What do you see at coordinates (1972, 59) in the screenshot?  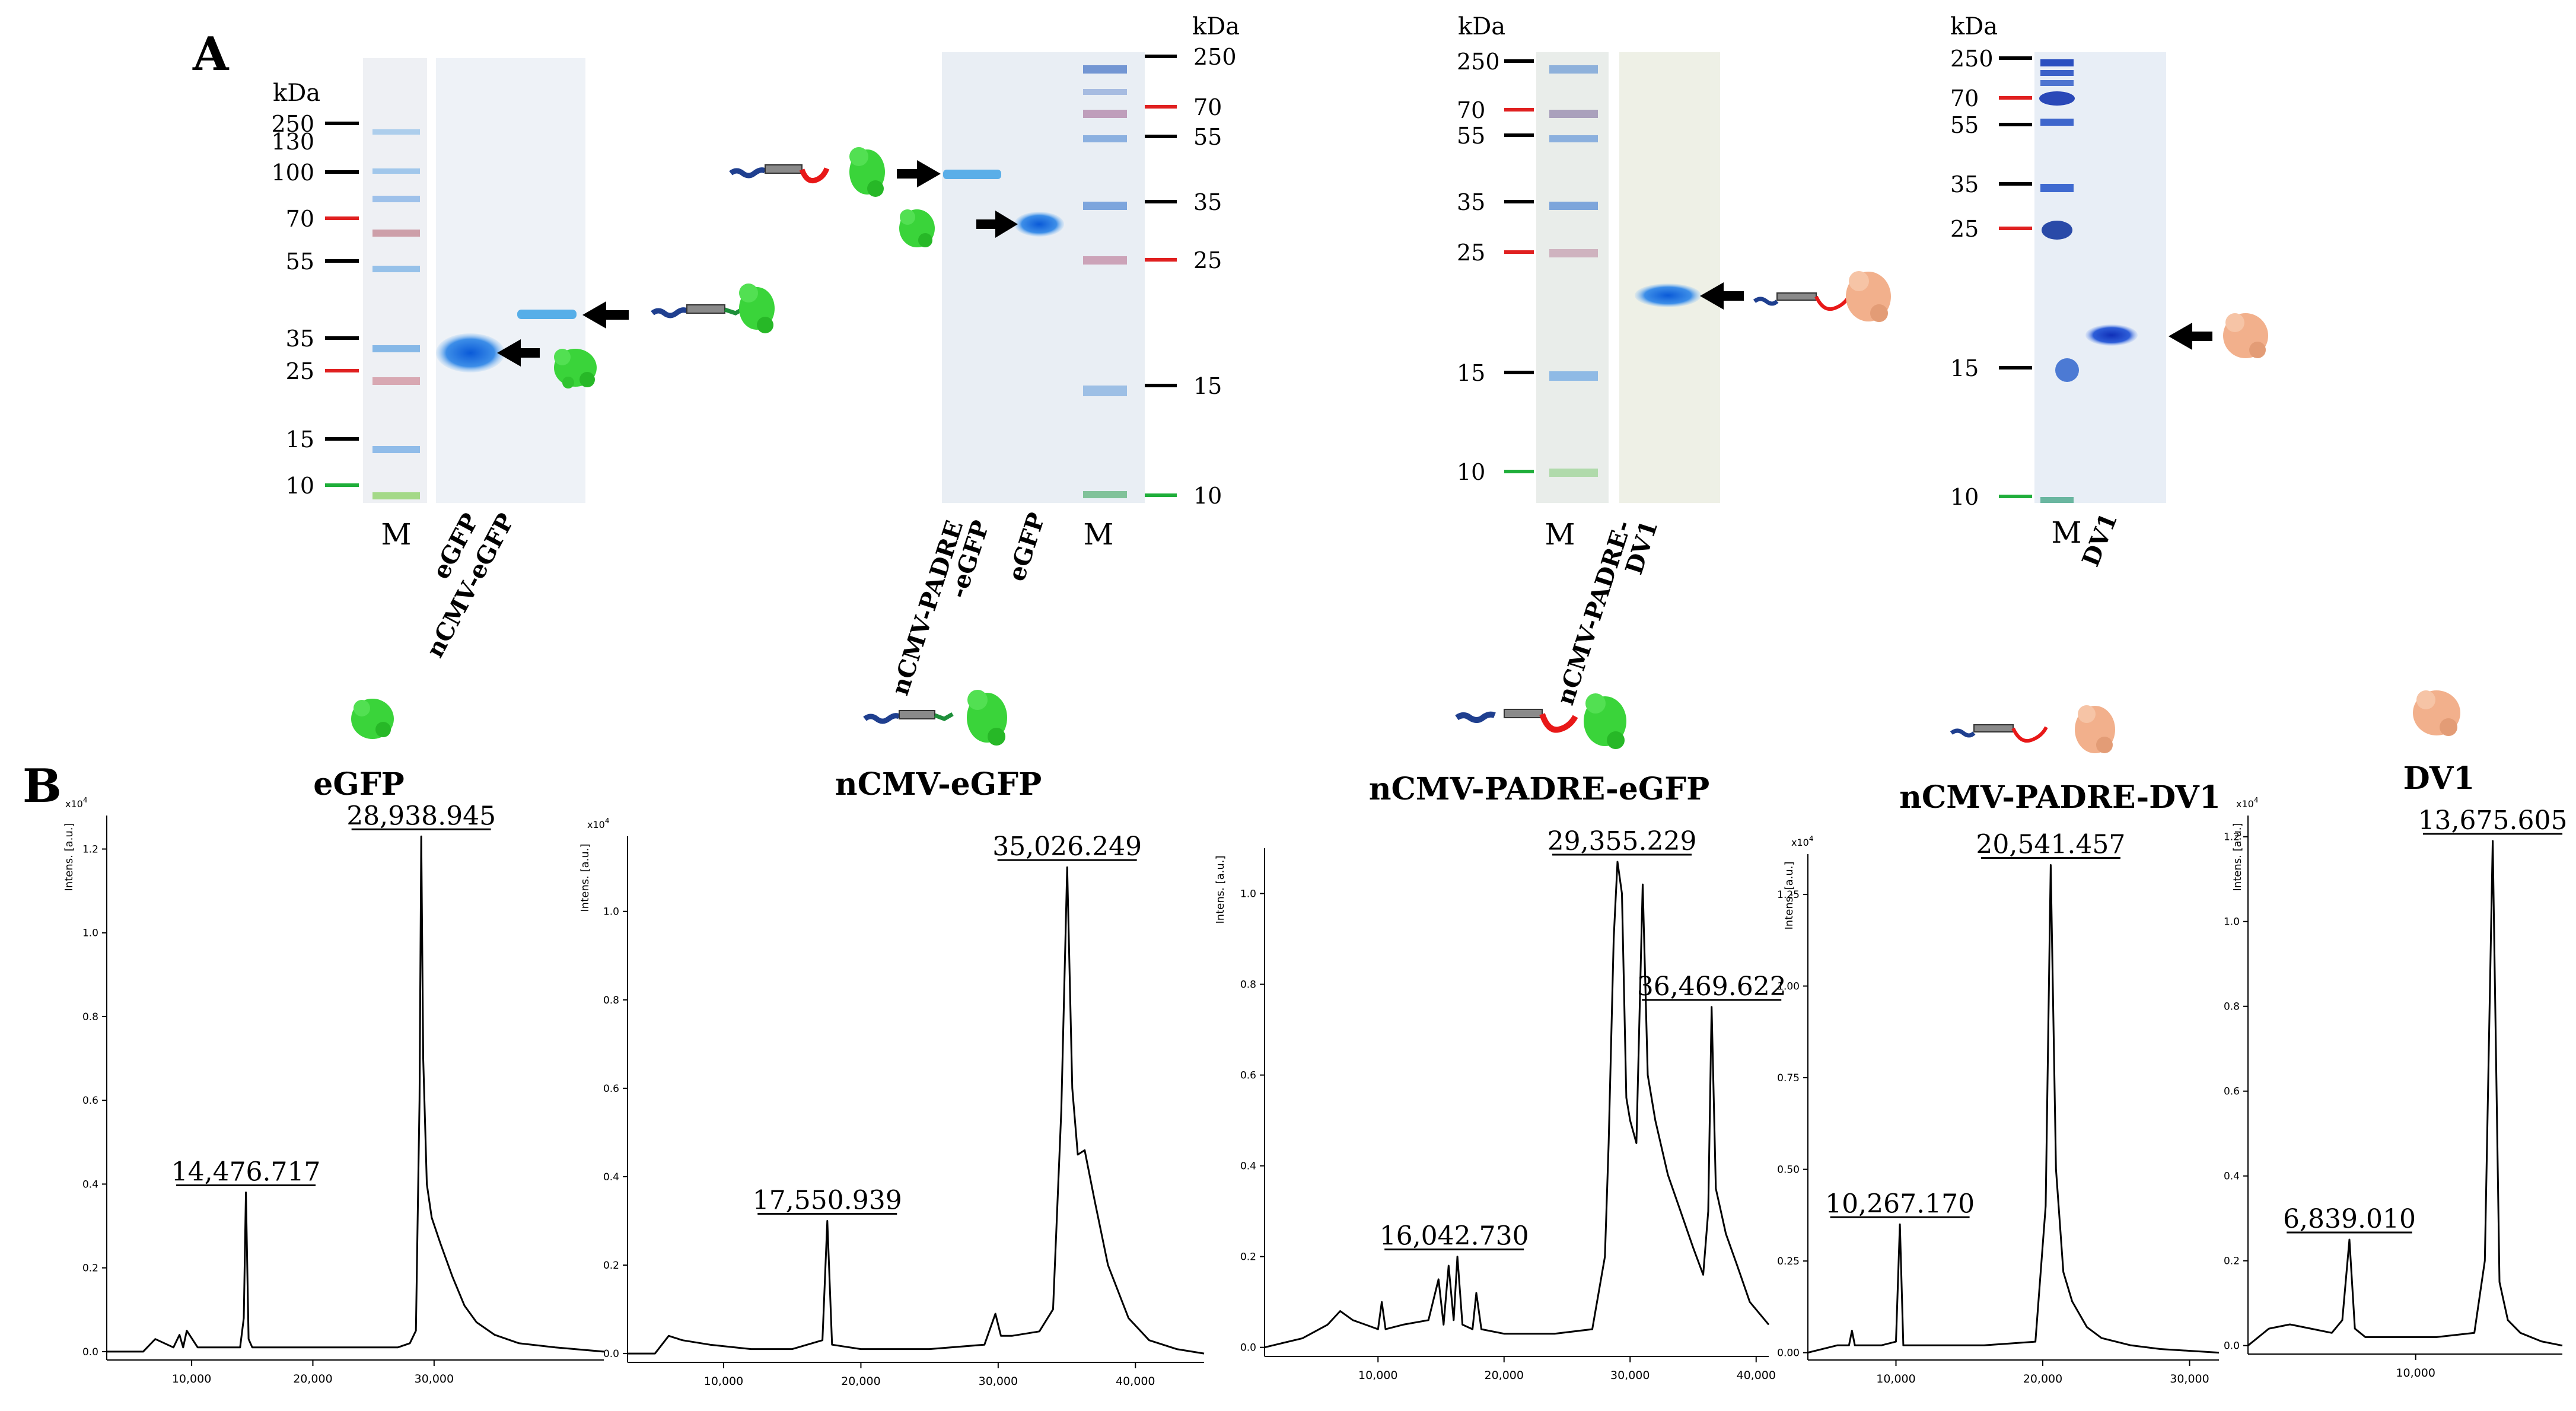 I see `gel4-marker-label-250: 250` at bounding box center [1972, 59].